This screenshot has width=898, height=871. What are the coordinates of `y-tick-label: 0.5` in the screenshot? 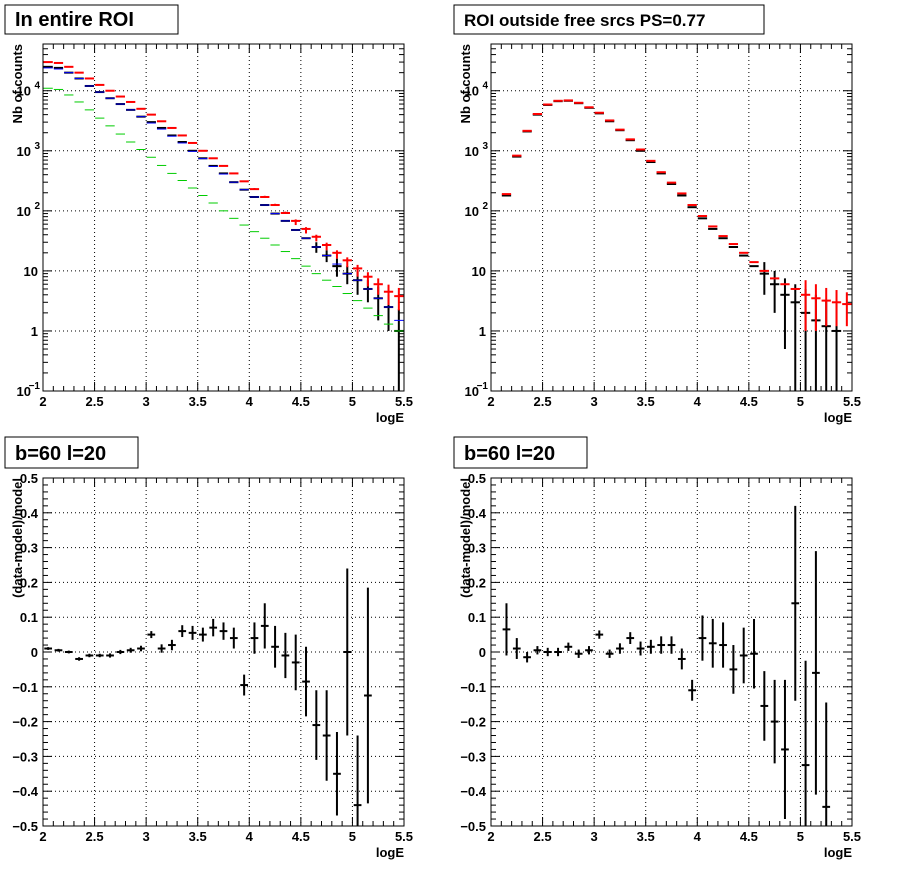 It's located at (477, 478).